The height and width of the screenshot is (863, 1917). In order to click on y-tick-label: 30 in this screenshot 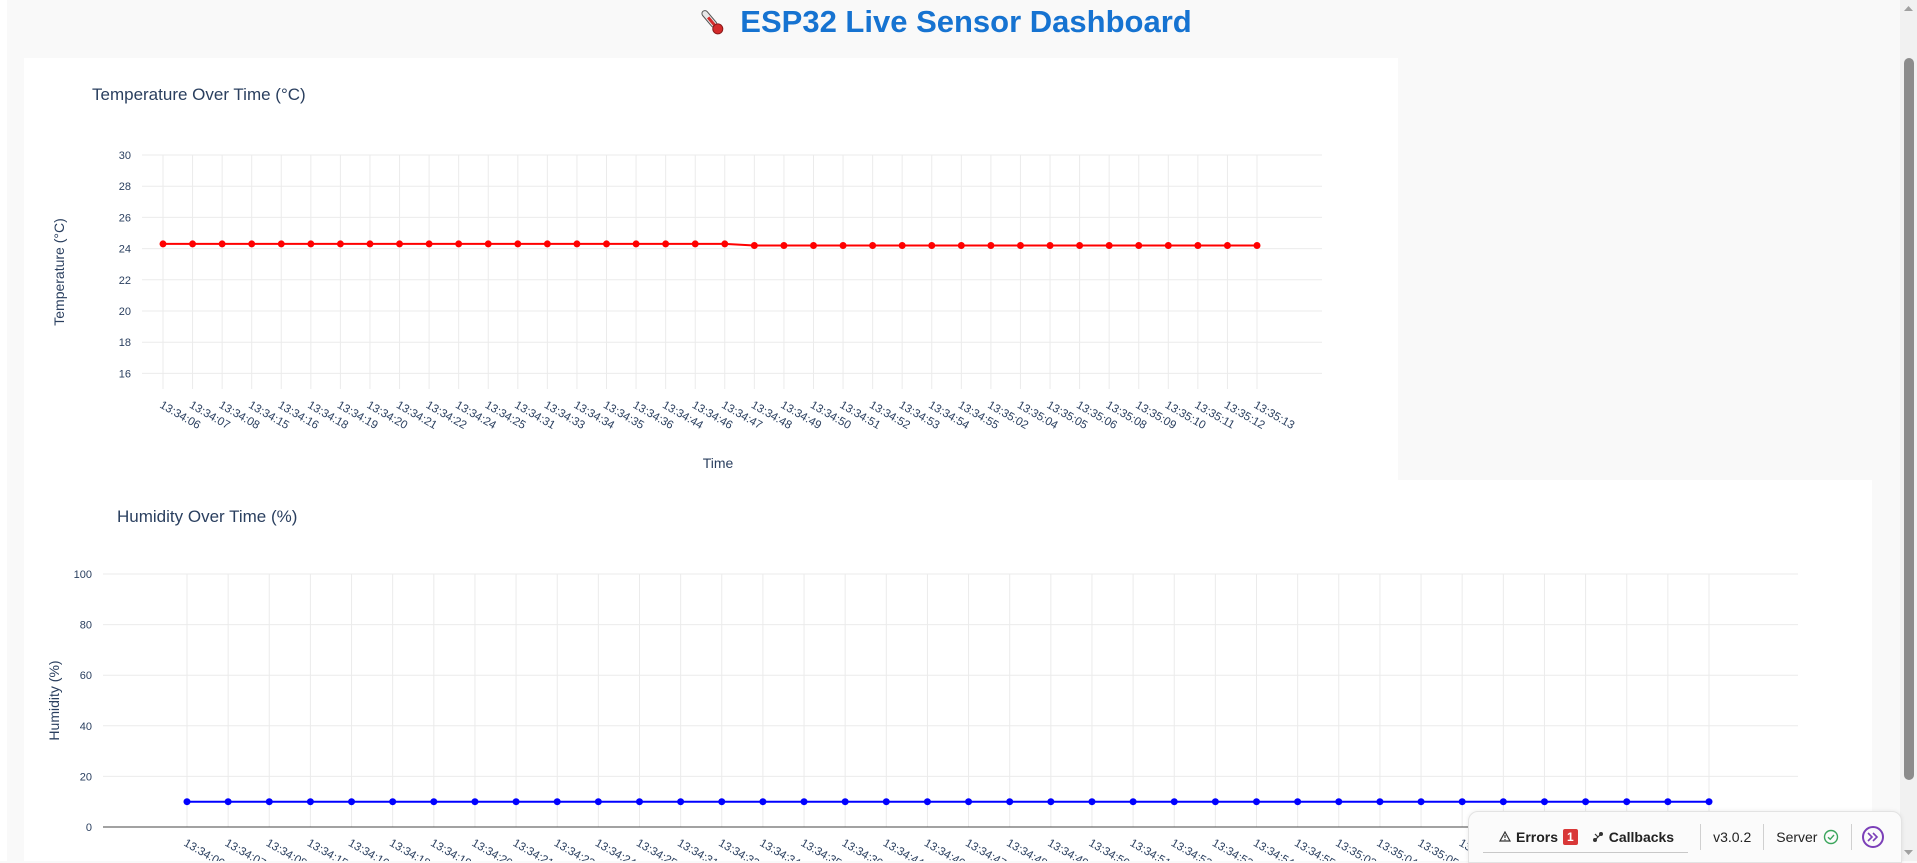, I will do `click(125, 156)`.